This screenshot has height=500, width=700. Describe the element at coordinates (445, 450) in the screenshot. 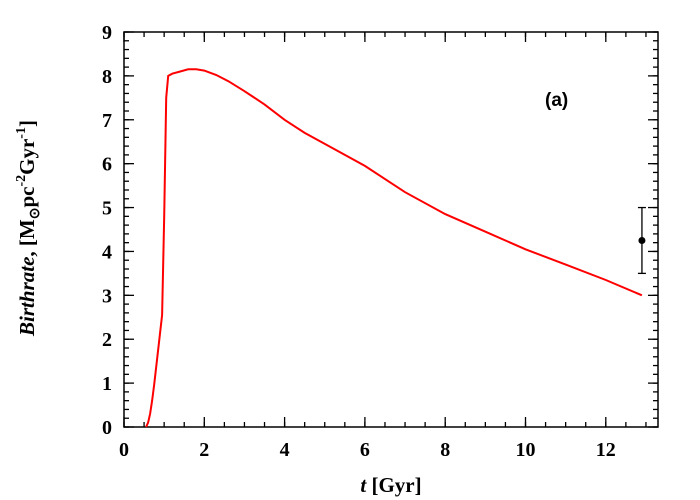

I see `x-tick-label: 8` at that location.